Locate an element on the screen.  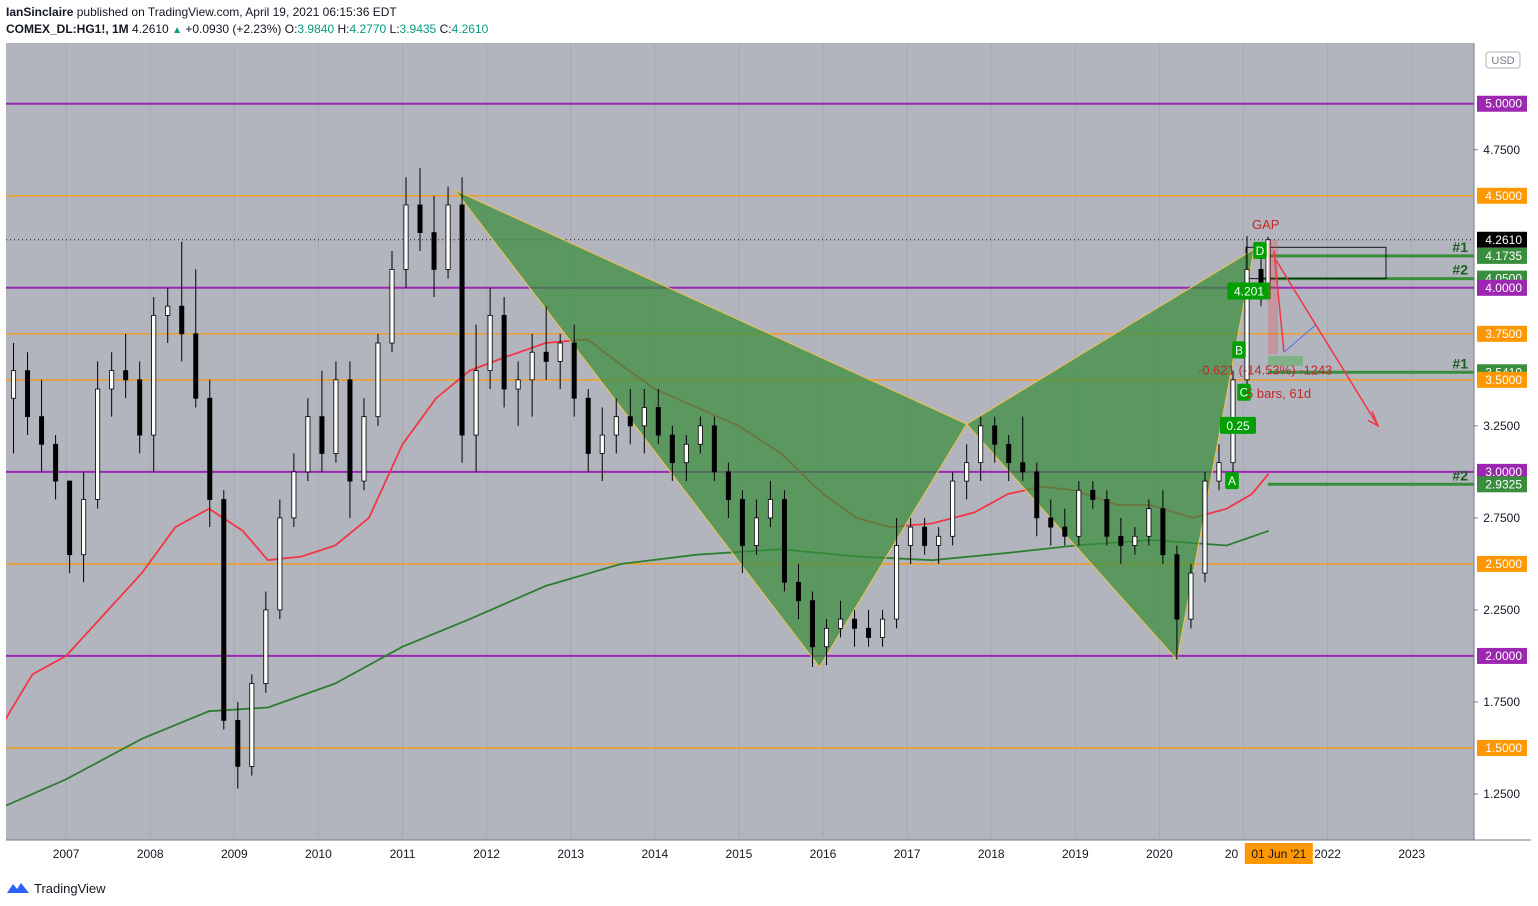
target-zone is located at coordinates (1285, 360).